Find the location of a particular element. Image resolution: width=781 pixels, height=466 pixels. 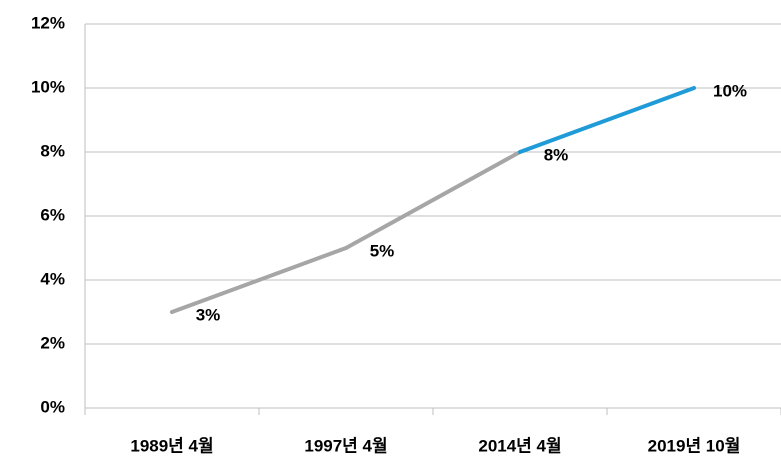

y-tick-label: 8% is located at coordinates (52, 150).